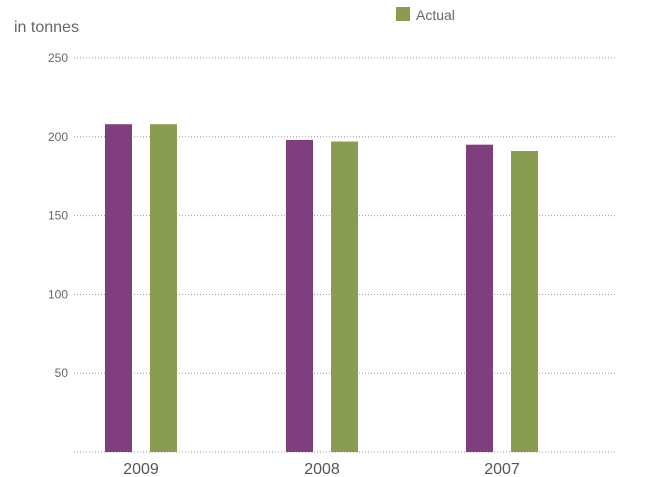  Describe the element at coordinates (435, 15) in the screenshot. I see `legend-label-actual: Actual` at that location.